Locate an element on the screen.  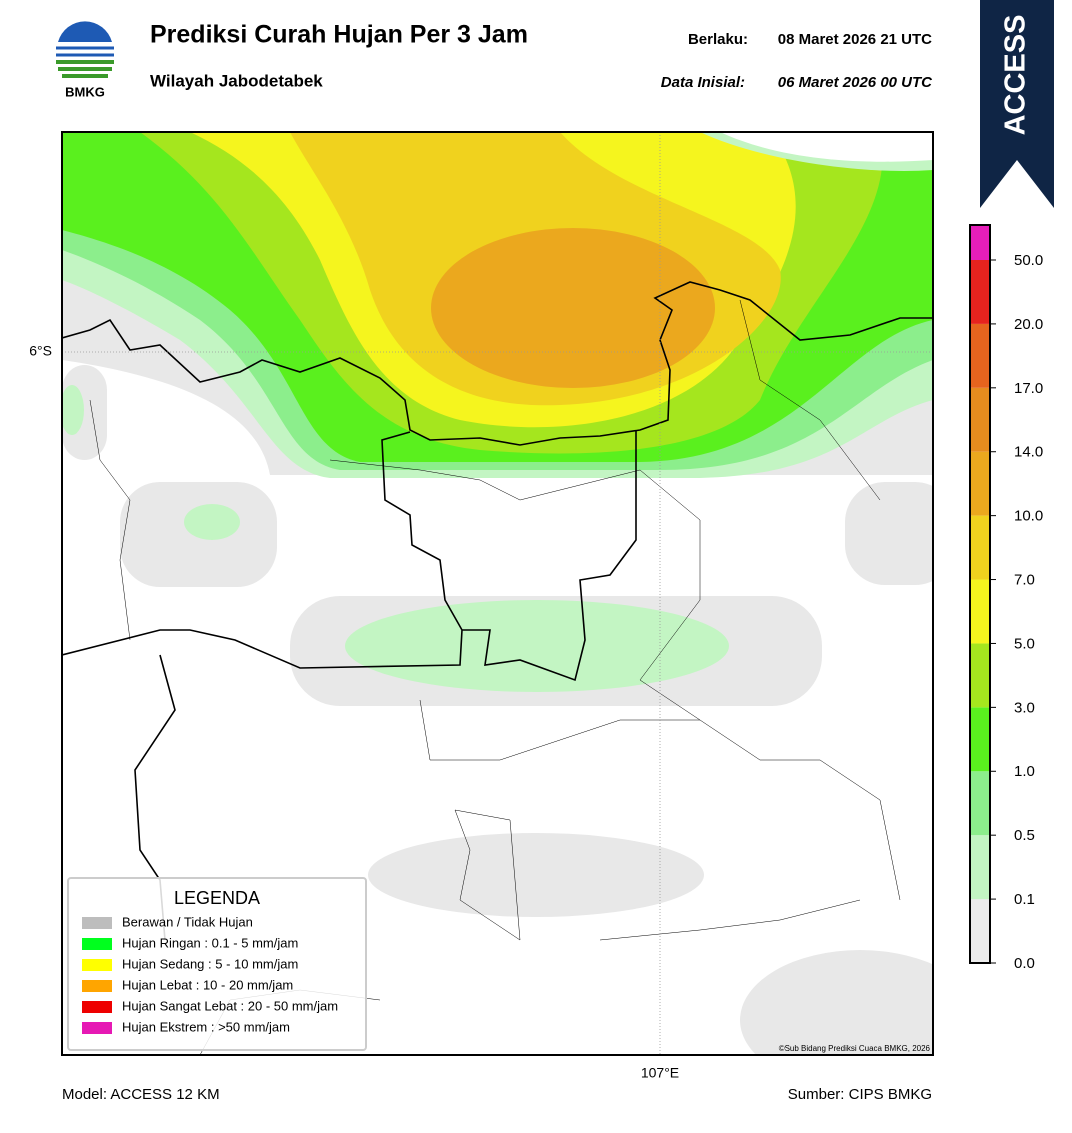
init-label: Data Inisial: is located at coordinates (703, 82).